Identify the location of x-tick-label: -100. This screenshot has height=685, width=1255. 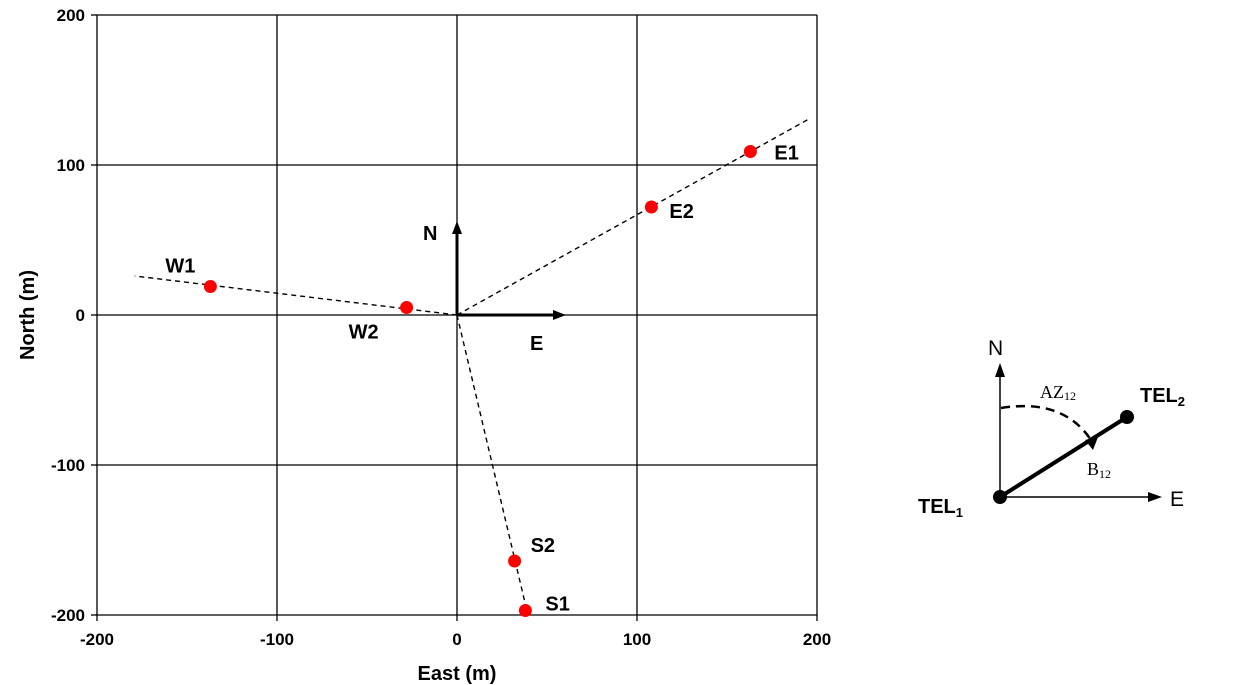
(277, 639).